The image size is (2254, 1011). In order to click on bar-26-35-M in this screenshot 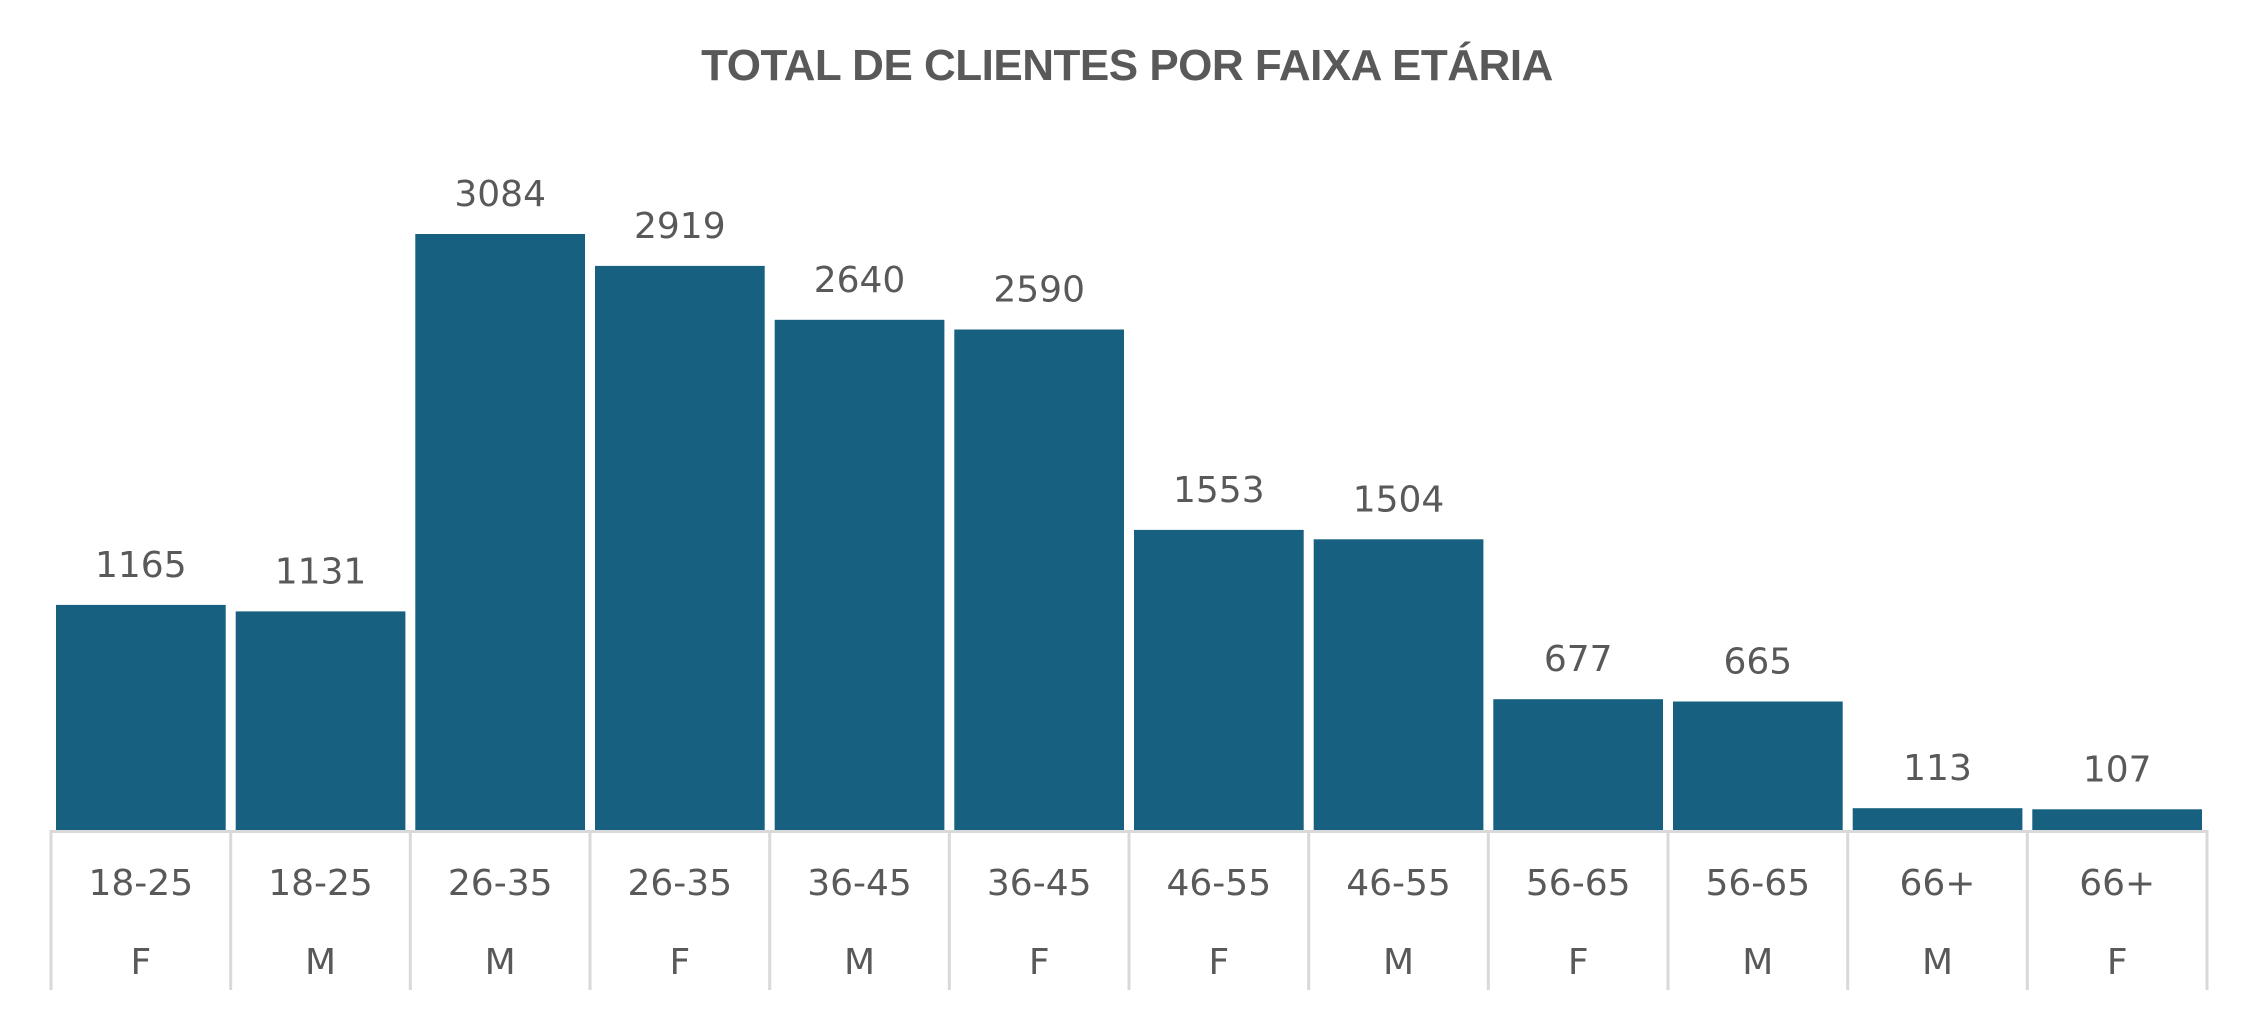, I will do `click(500, 532)`.